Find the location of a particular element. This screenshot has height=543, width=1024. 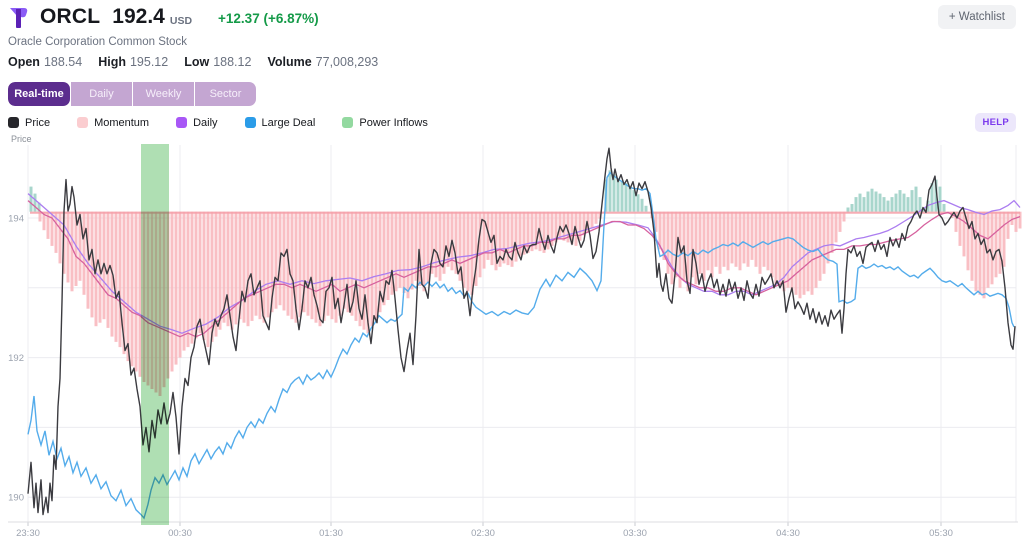

tab-daily: Daily is located at coordinates (101, 94).